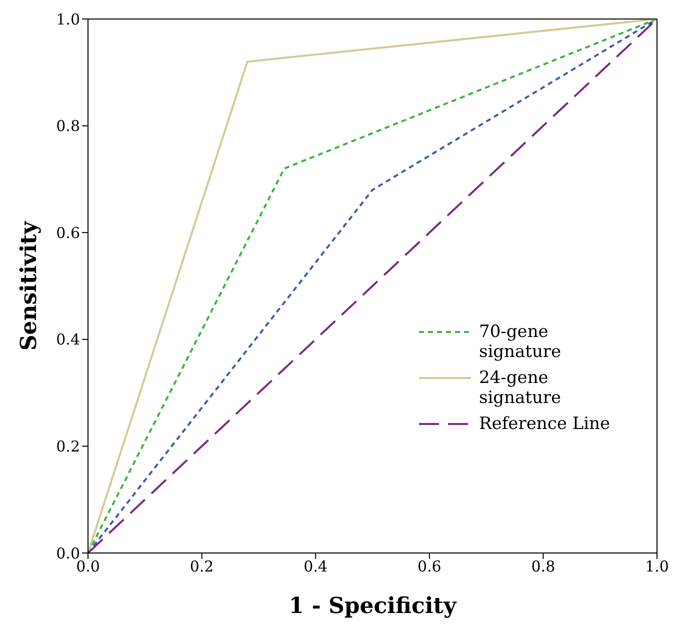 Image resolution: width=683 pixels, height=636 pixels. Describe the element at coordinates (429, 567) in the screenshot. I see `x-tick-label: 0.6` at that location.